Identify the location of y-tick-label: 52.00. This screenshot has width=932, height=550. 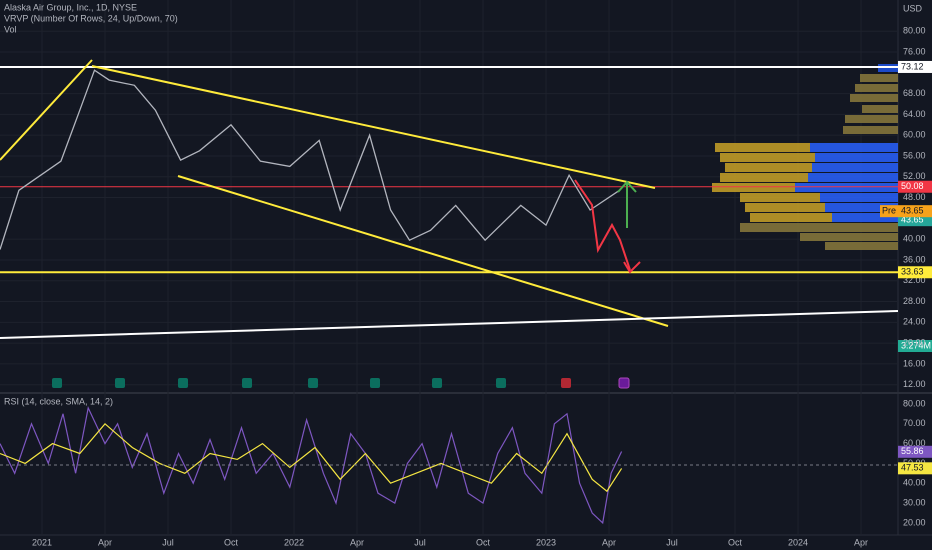
(914, 176).